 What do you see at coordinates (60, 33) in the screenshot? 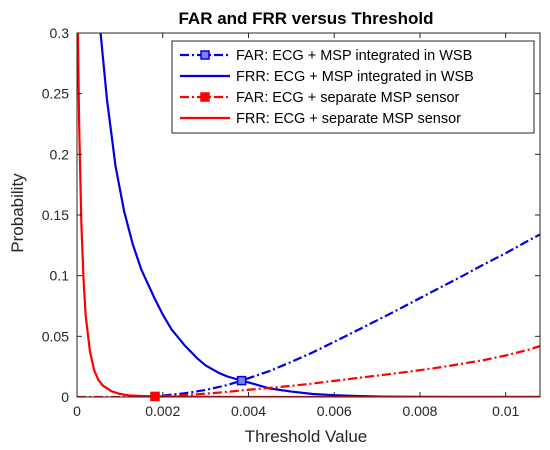
I see `y-tick-label: 0.3` at bounding box center [60, 33].